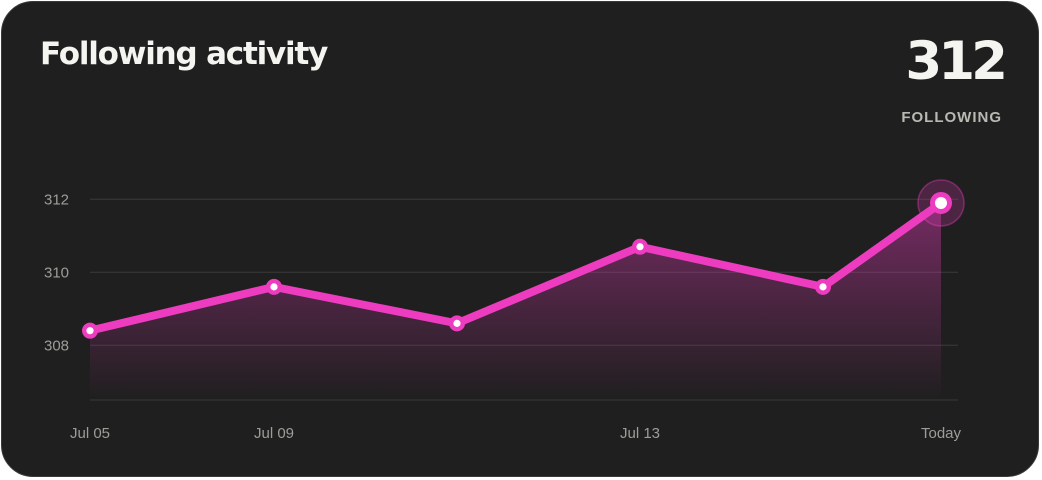 This screenshot has width=1042, height=480. Describe the element at coordinates (184, 54) in the screenshot. I see `card-title: Following activity` at that location.